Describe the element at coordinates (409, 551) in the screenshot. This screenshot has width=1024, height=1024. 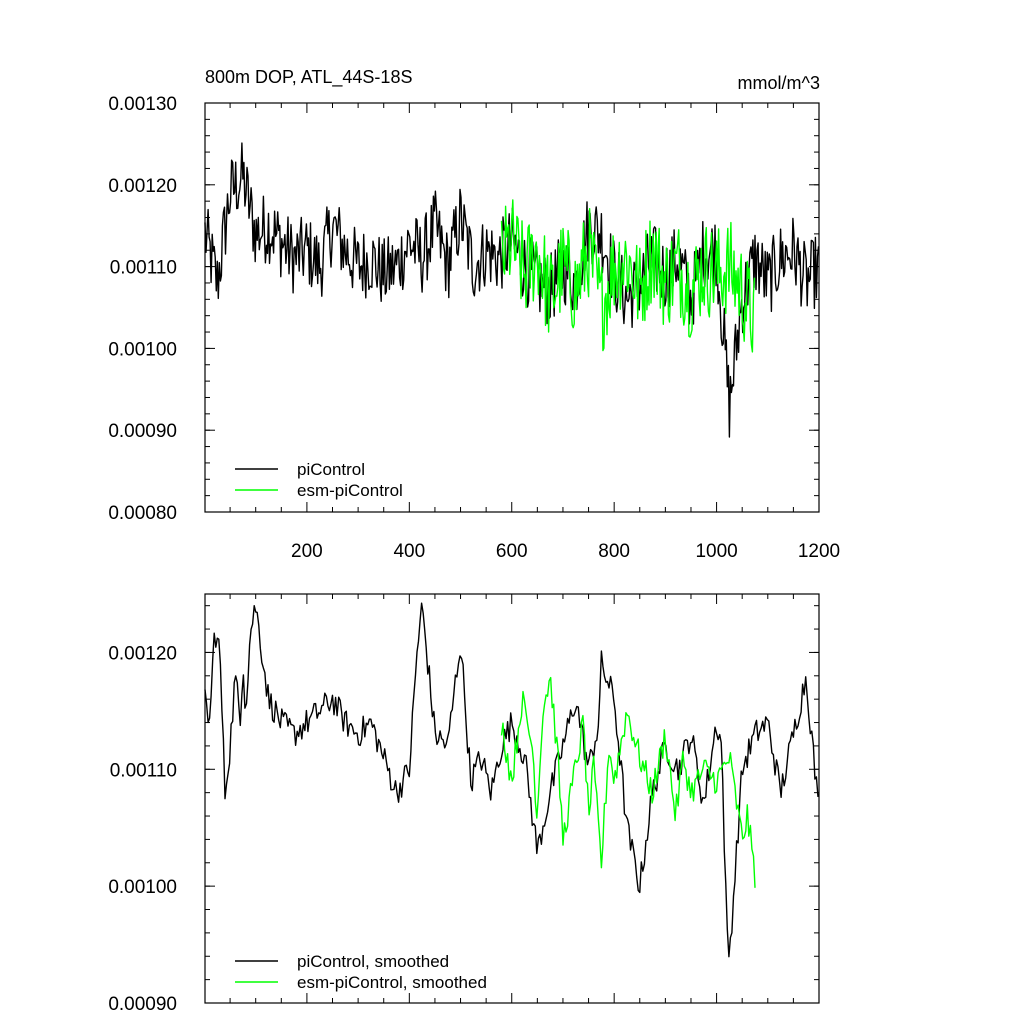
I see `x-tick-label: 400` at that location.